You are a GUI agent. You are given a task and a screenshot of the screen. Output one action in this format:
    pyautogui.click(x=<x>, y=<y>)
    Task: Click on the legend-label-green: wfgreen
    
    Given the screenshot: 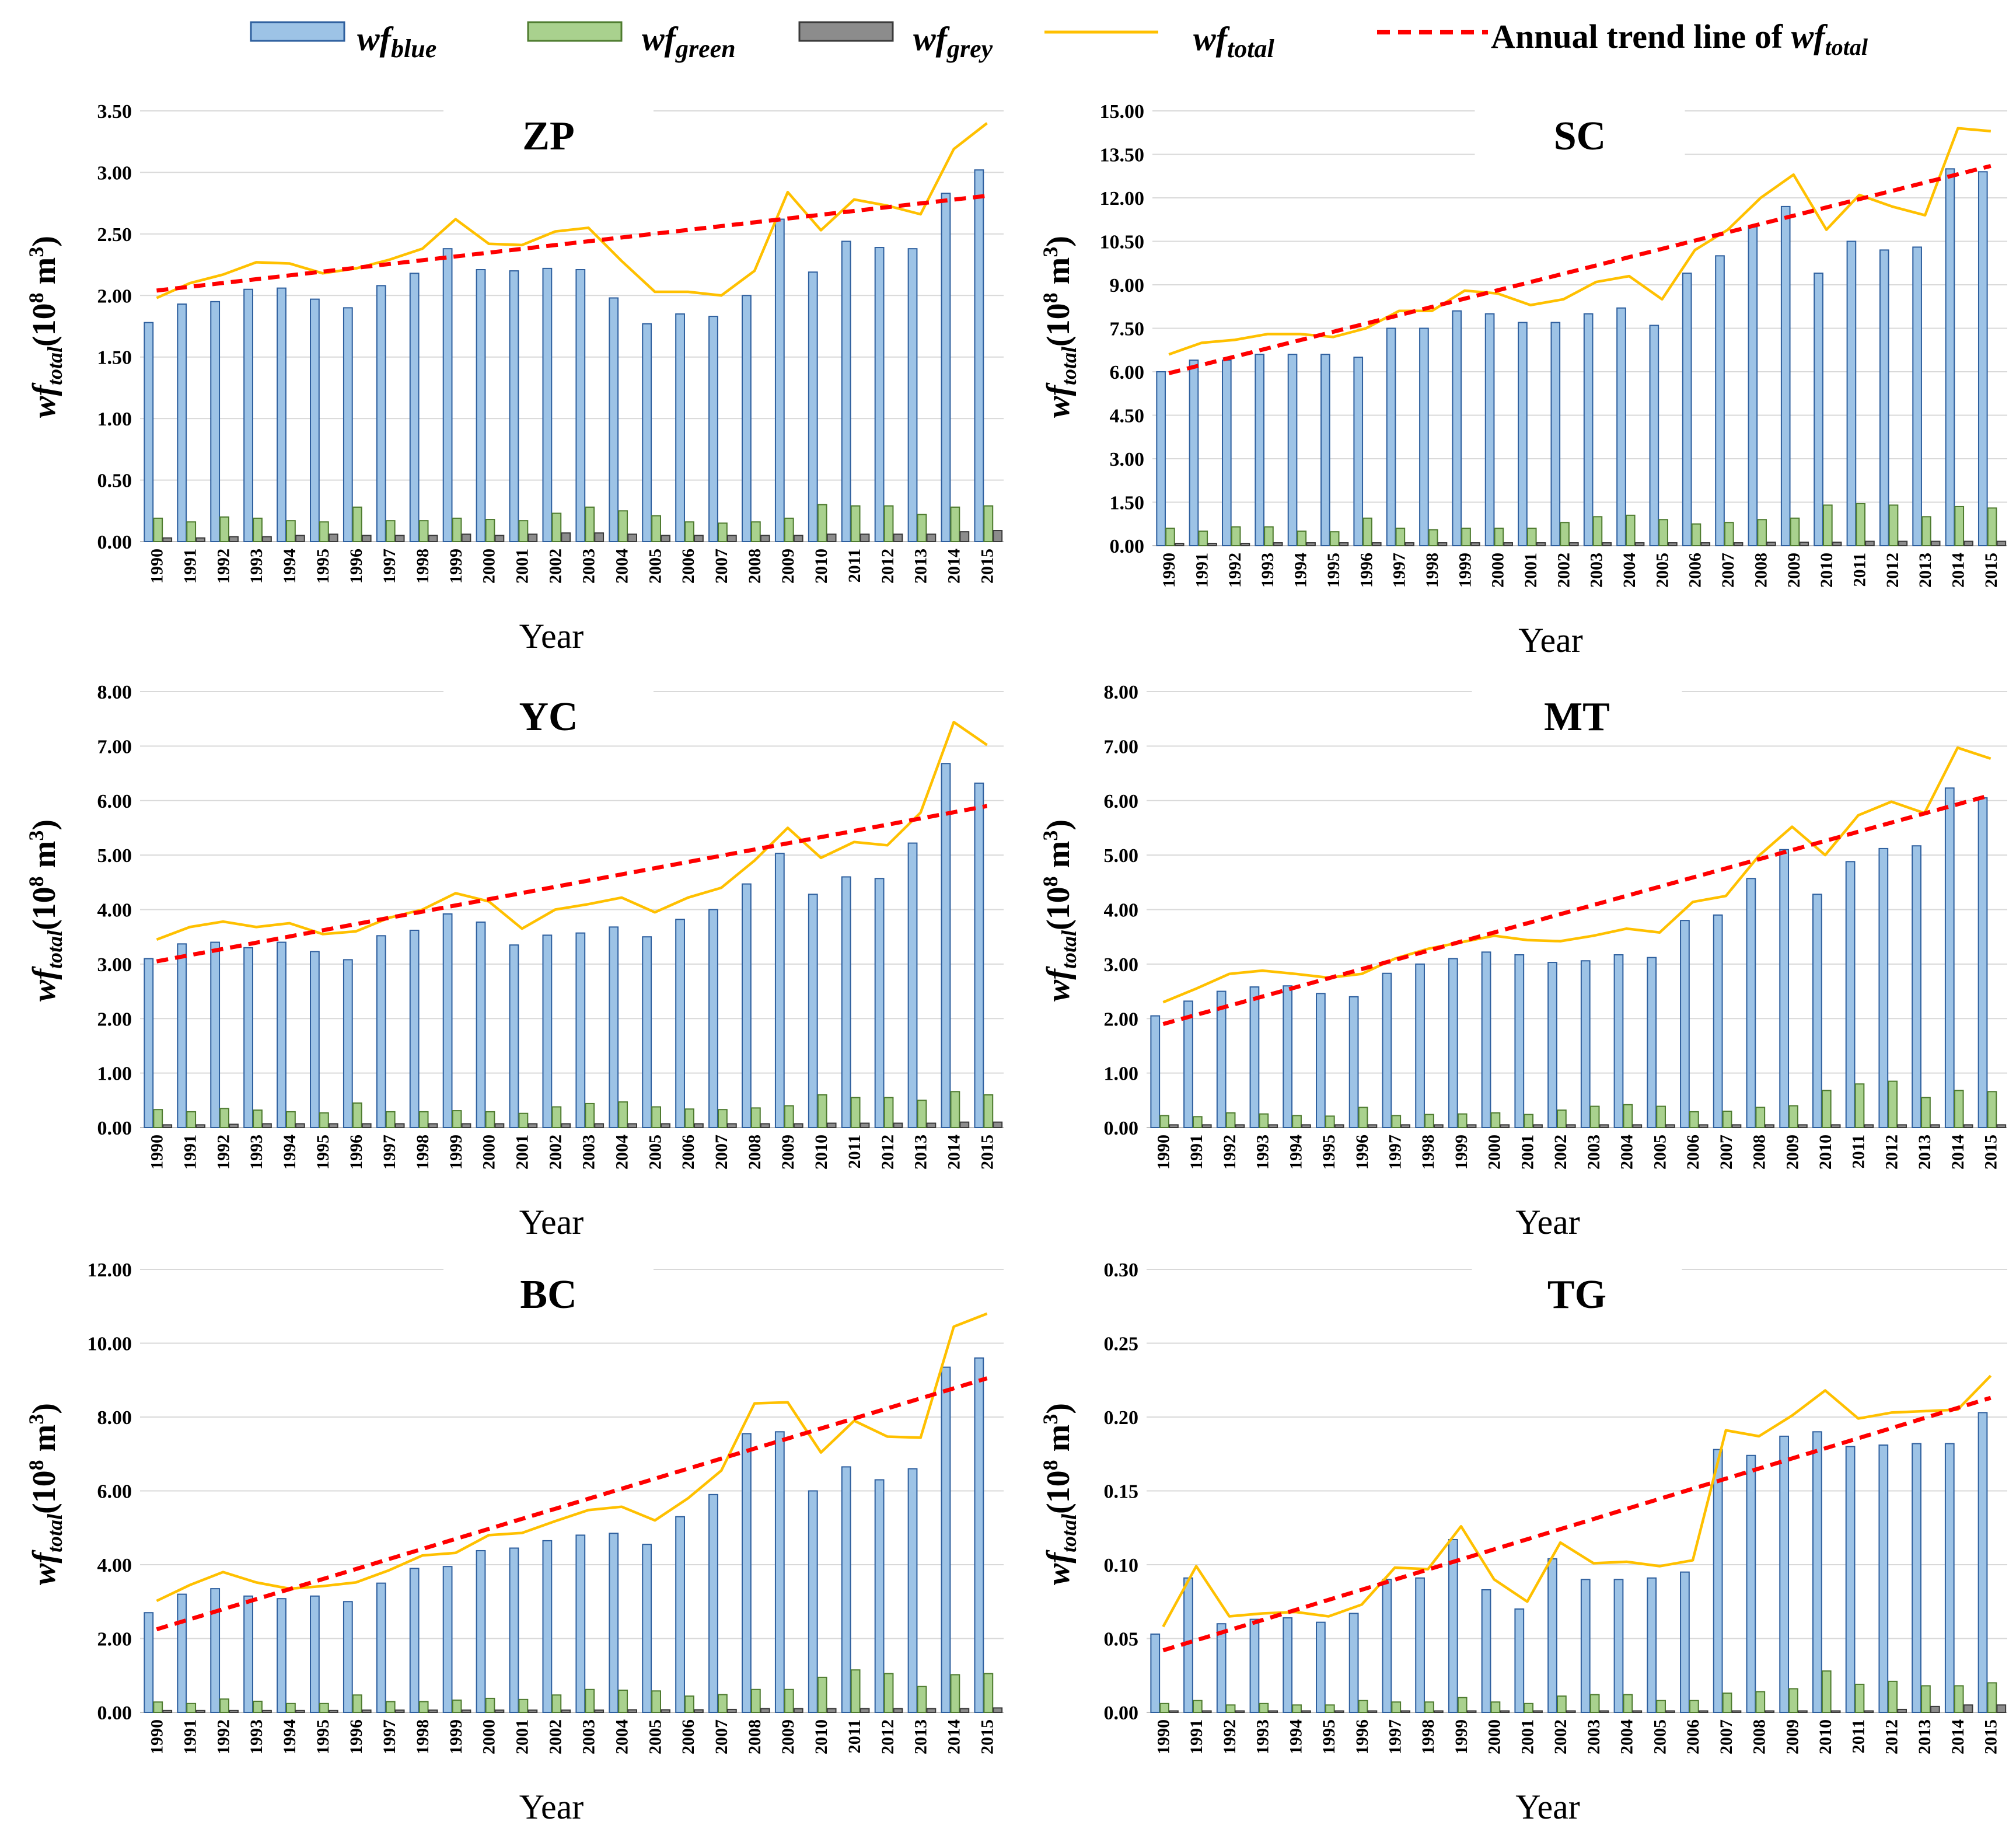 What is the action you would take?
    pyautogui.click(x=689, y=41)
    